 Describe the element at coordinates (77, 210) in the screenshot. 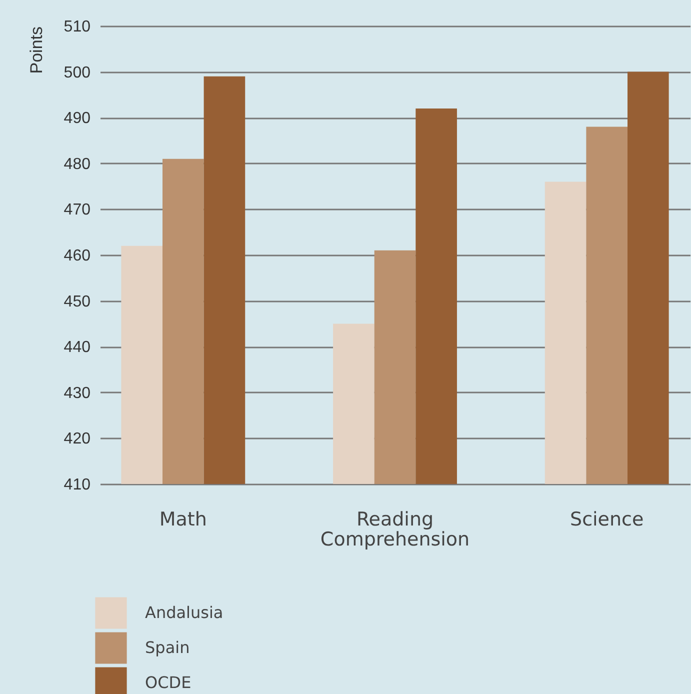

I see `y-tick-label: 470` at that location.